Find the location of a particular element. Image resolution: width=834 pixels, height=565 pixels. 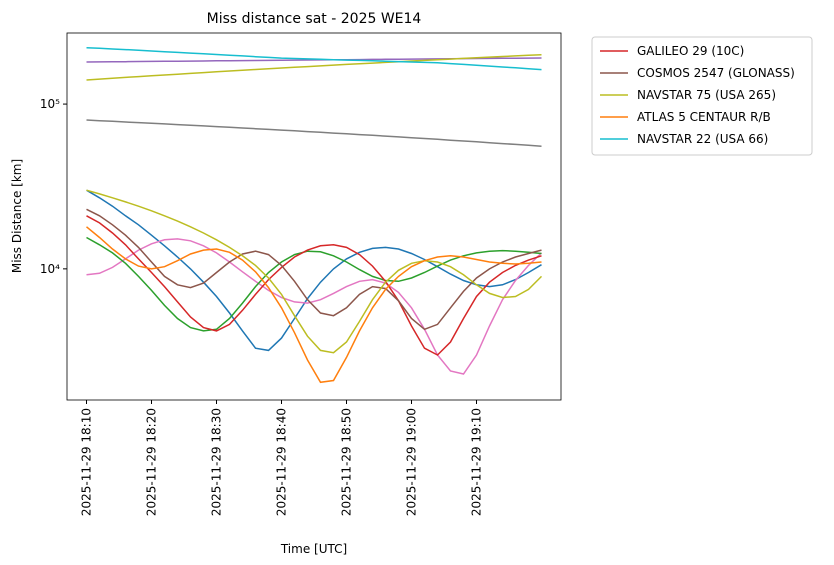

x-tick-label: 2025-11-29 18:50 is located at coordinates (347, 462).